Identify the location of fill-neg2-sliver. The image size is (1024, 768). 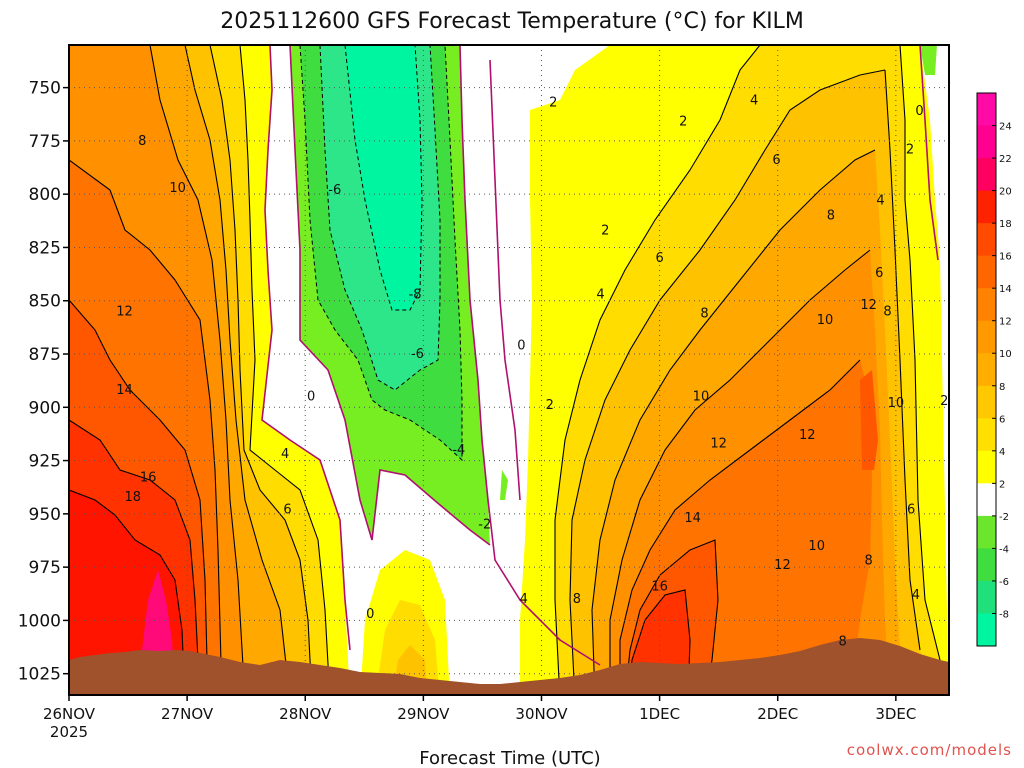
(504, 485).